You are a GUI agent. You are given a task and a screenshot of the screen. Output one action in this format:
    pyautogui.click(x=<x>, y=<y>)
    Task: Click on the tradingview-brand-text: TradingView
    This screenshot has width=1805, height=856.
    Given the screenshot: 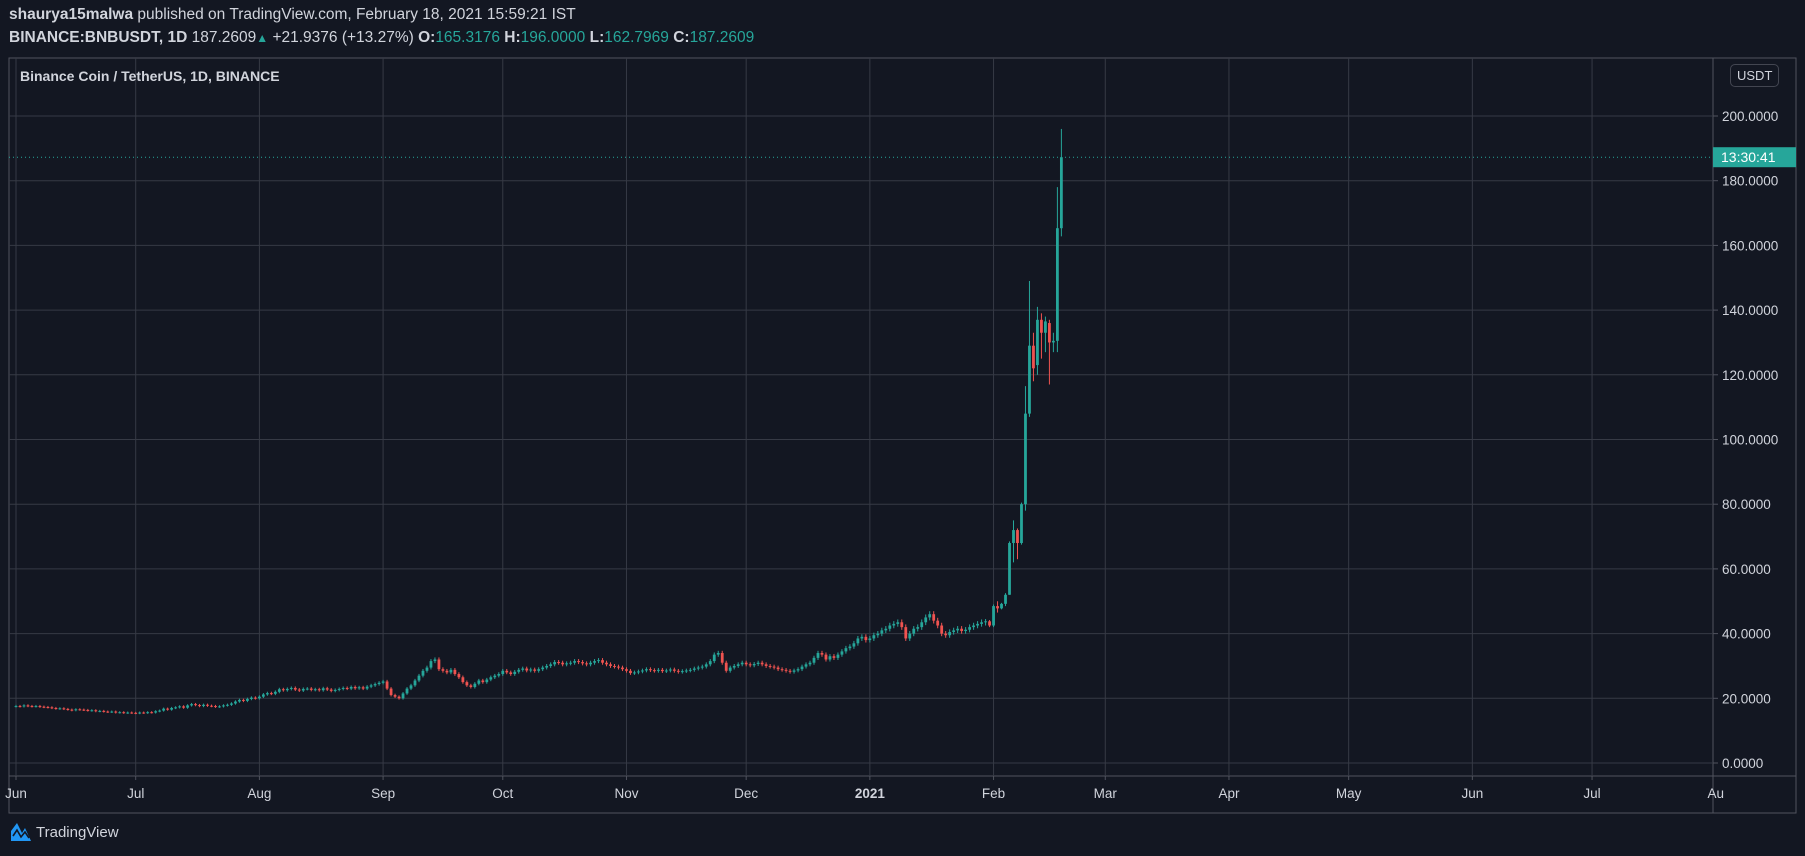 What is the action you would take?
    pyautogui.click(x=77, y=832)
    